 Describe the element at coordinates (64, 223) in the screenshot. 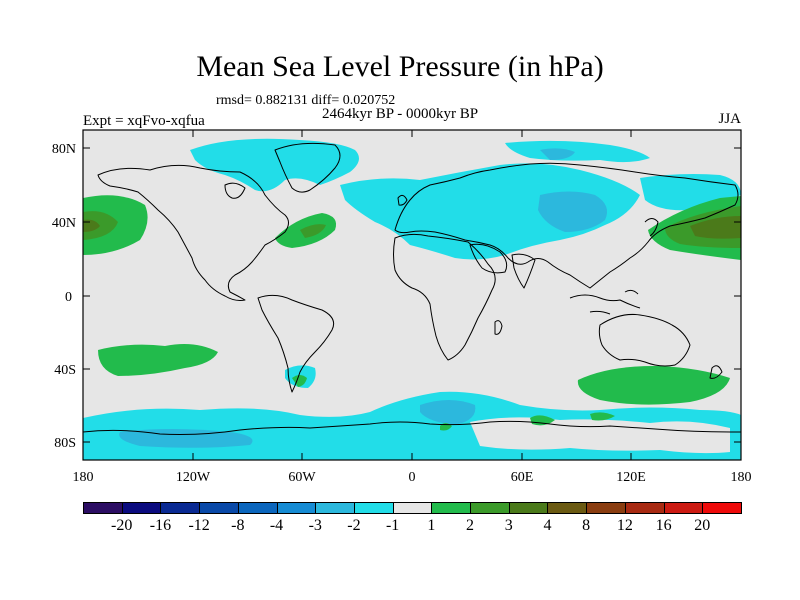

I see `lat-tick-label: 40N` at that location.